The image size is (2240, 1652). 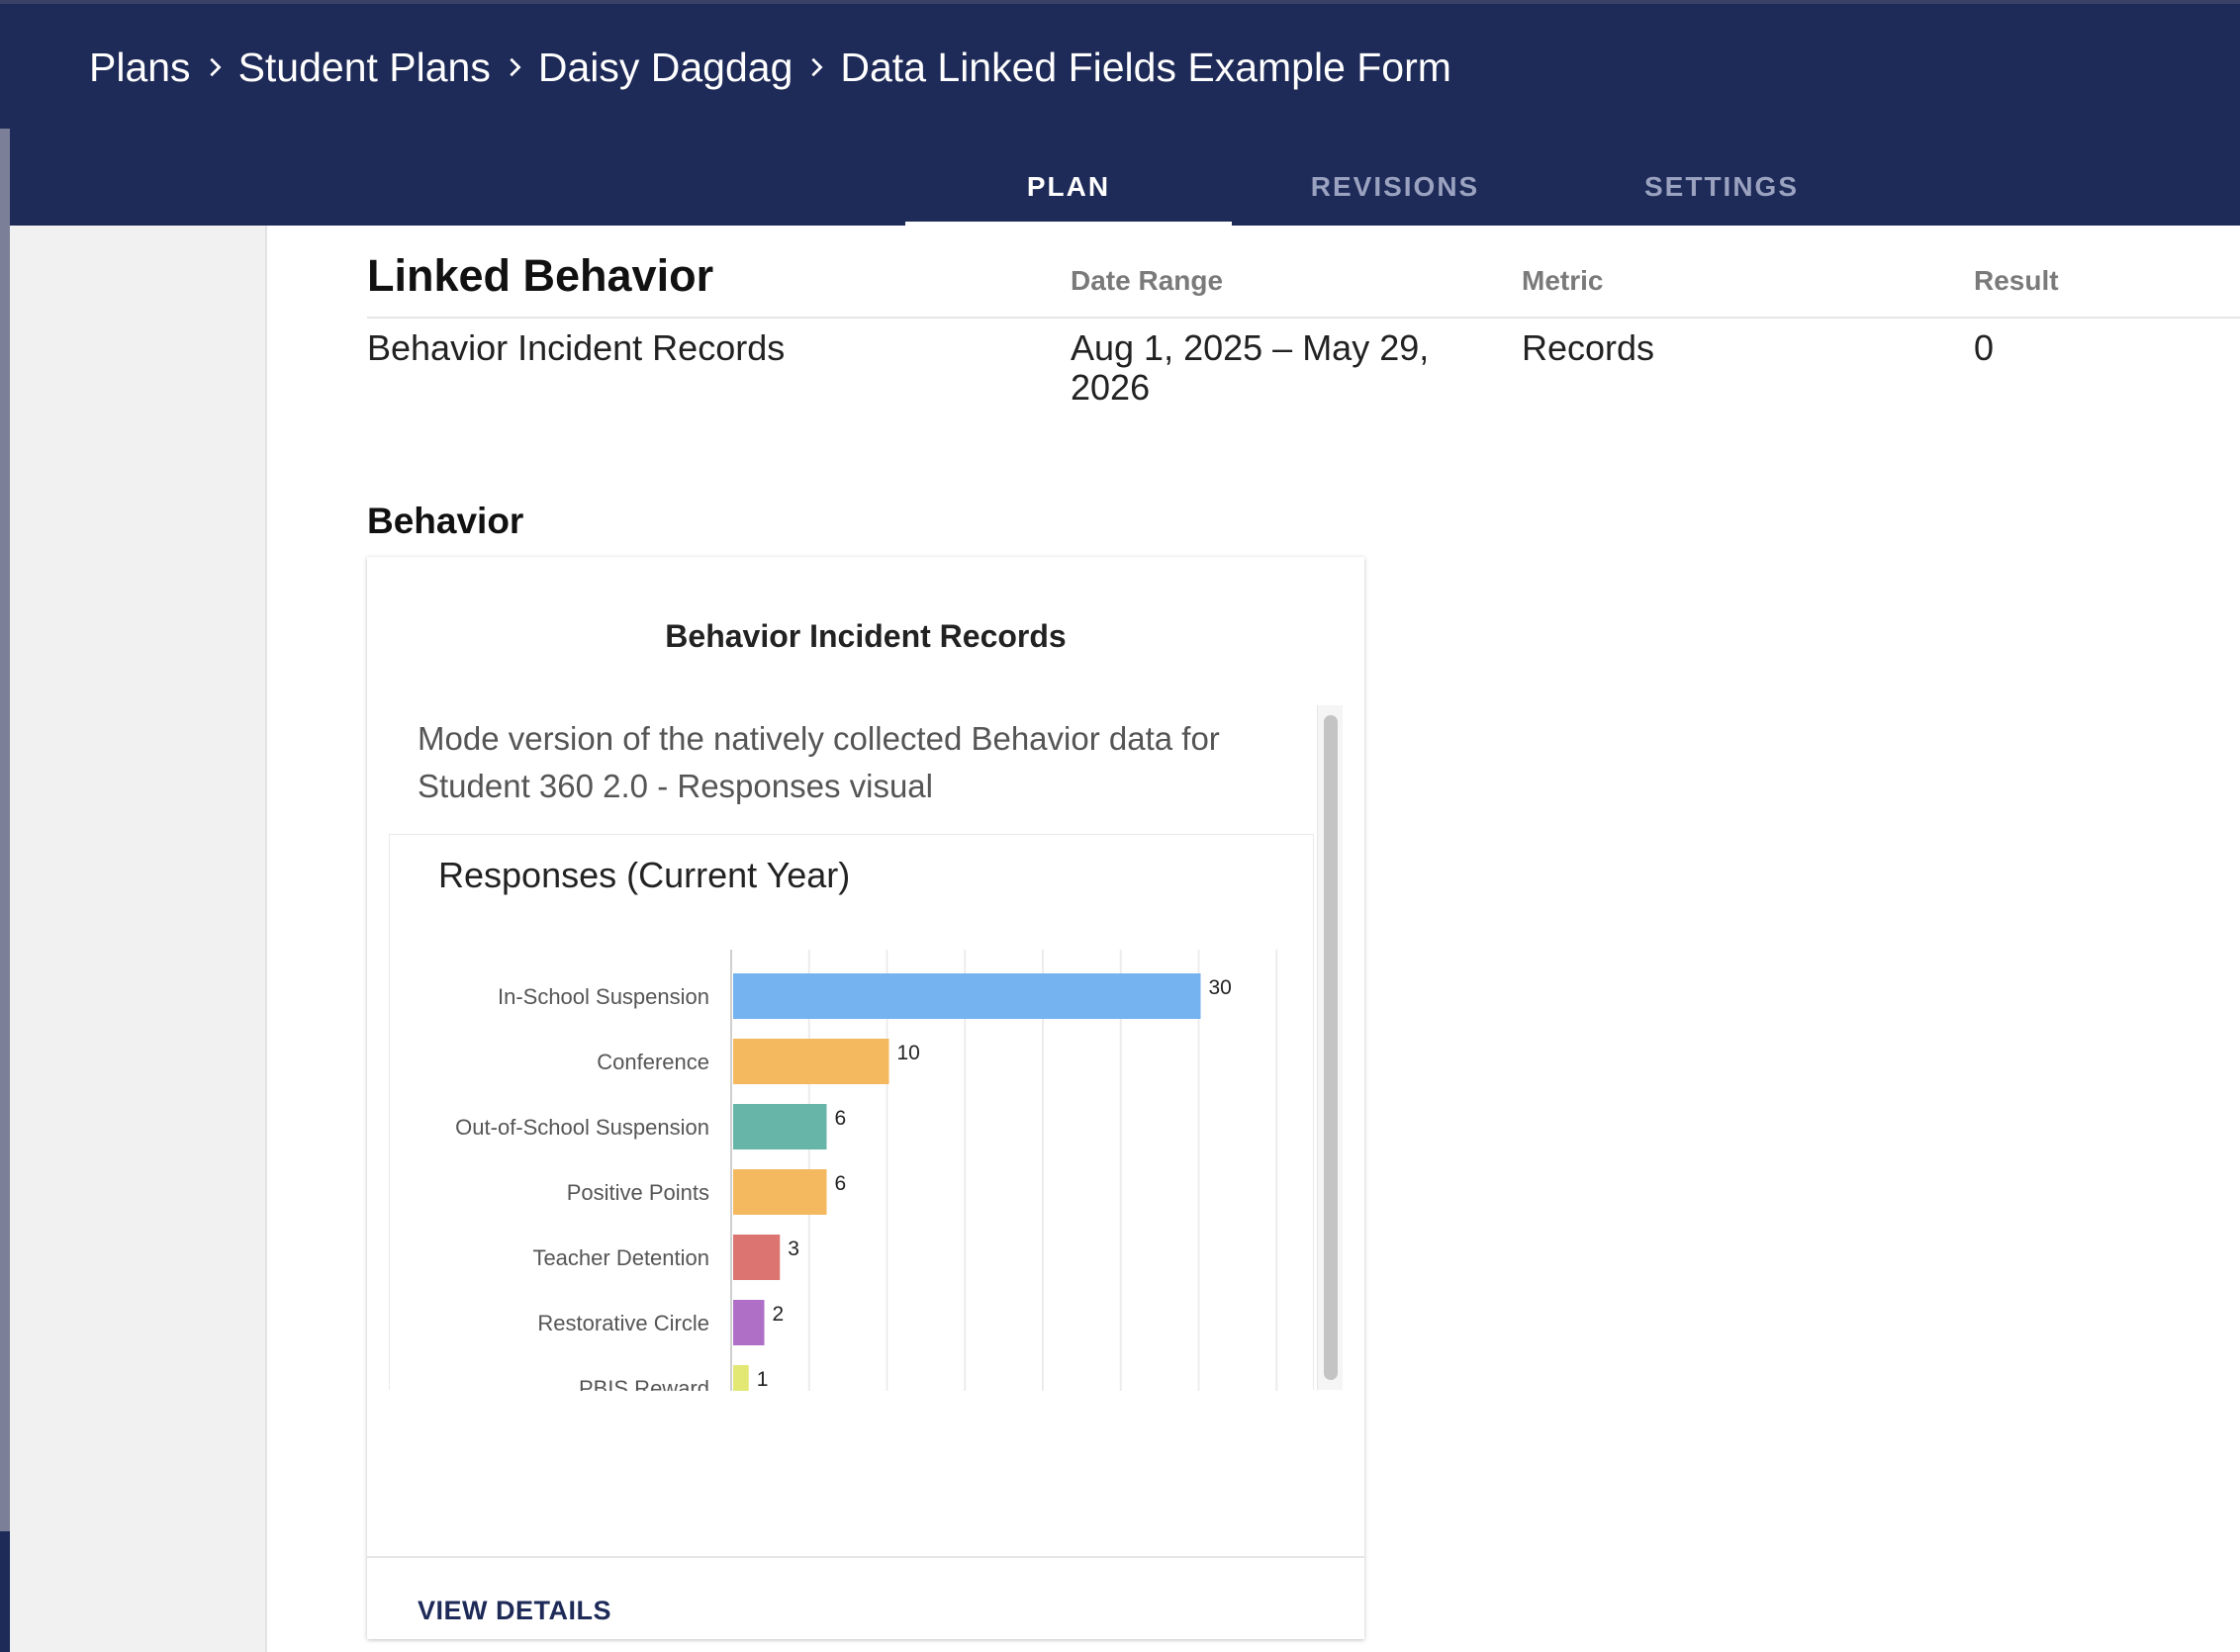 I want to click on chart-title: Responses (Current Year), so click(x=644, y=875).